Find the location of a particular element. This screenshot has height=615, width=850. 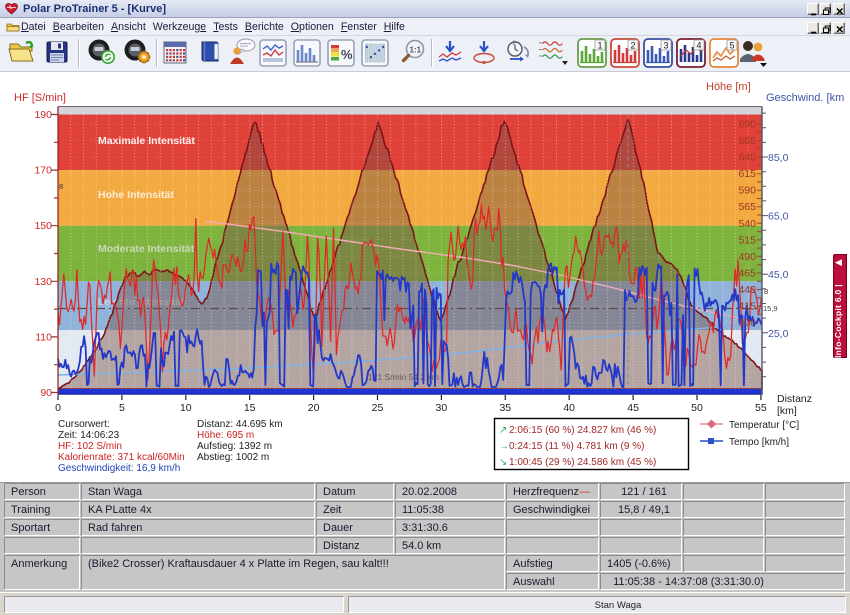

svg-text: 615 is located at coordinates (747, 174).